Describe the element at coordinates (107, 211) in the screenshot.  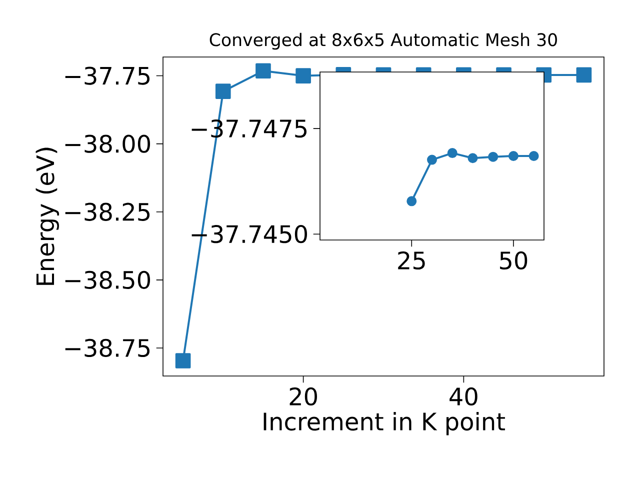
I see `y-tick-label: −38.25` at that location.